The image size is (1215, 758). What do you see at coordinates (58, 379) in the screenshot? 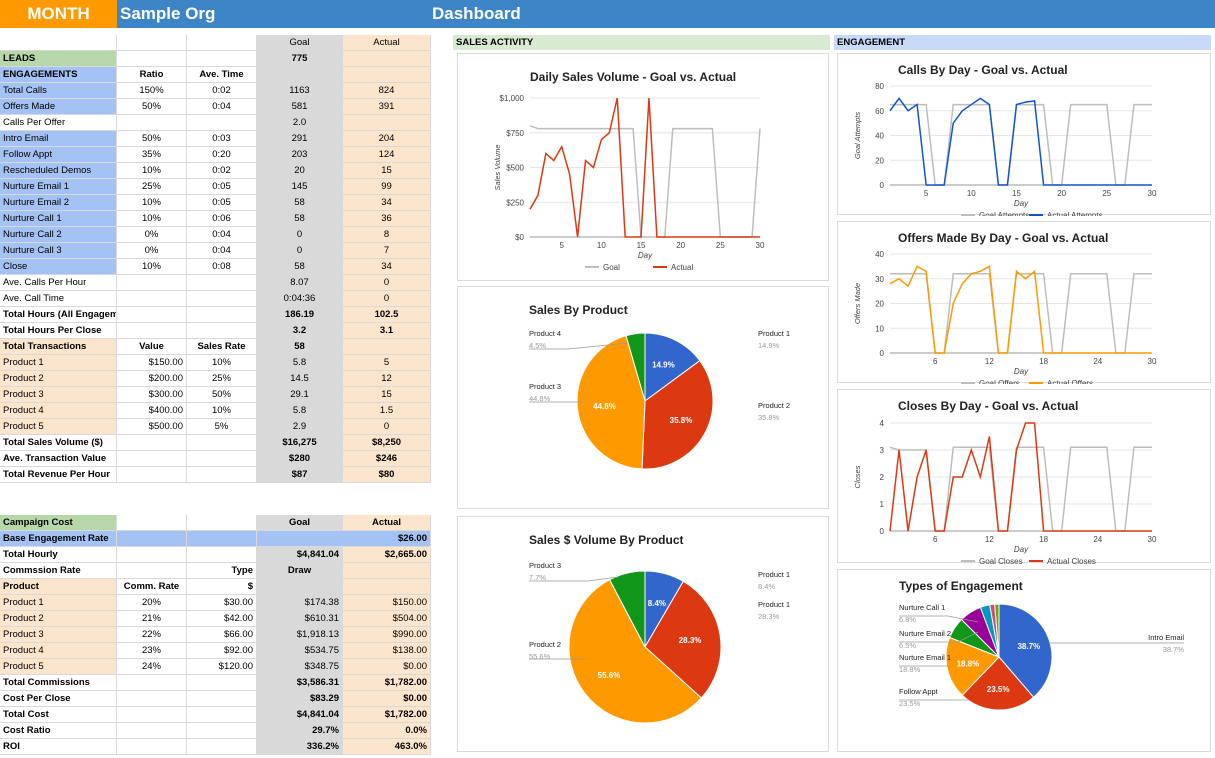
I see `leads-cell-a: Product 2` at bounding box center [58, 379].